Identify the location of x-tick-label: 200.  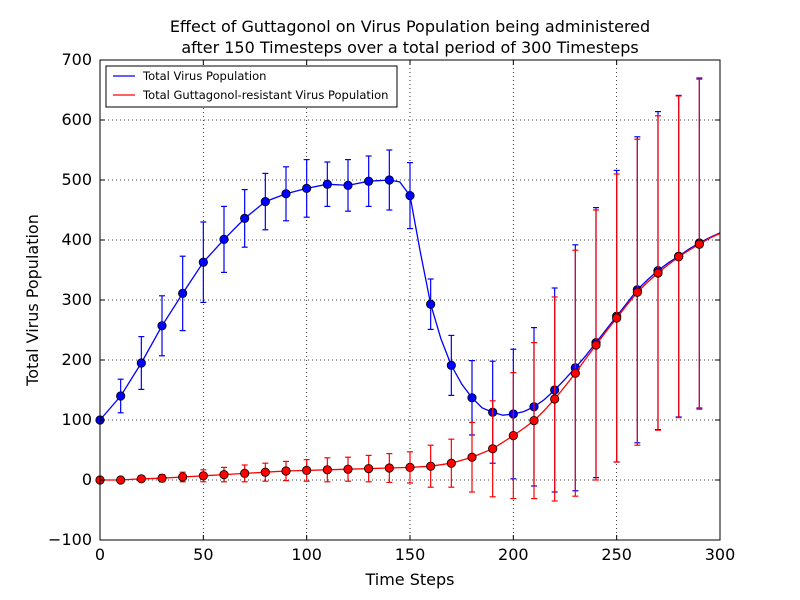
(513, 554).